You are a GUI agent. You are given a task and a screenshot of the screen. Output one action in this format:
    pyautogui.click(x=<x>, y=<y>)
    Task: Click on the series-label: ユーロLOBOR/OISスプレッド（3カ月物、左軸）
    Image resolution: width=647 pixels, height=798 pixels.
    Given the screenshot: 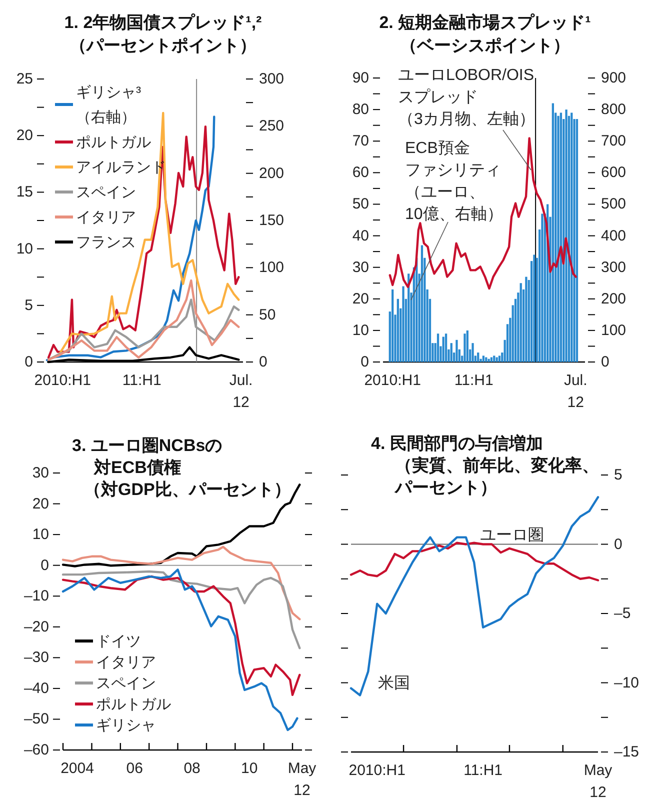 What is the action you would take?
    pyautogui.click(x=466, y=97)
    